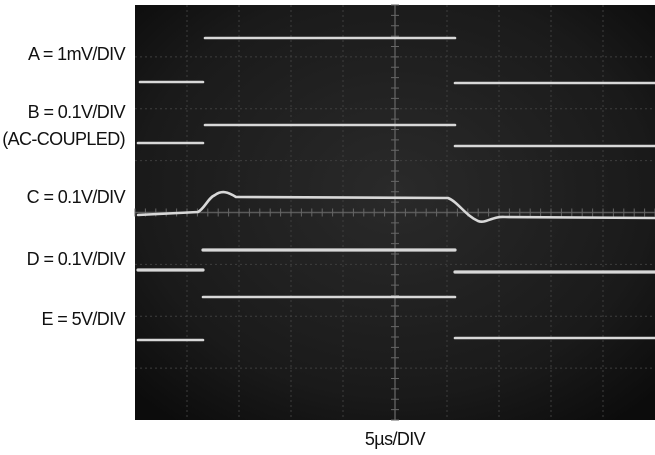  Describe the element at coordinates (77, 112) in the screenshot. I see `channel-label: B = 0.1V/DIV` at that location.